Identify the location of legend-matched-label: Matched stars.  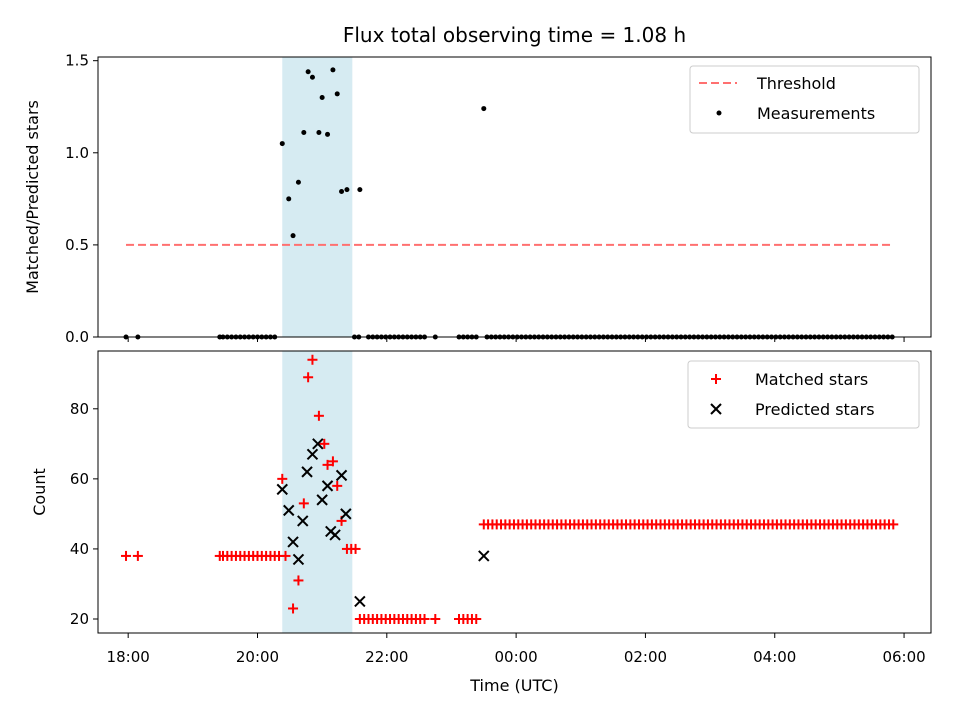
(811, 379).